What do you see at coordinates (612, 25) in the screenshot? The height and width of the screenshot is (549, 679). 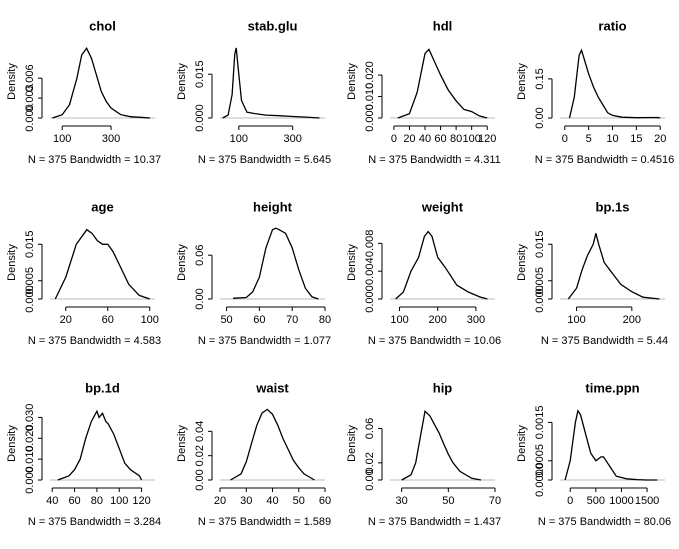 I see `panel-title: ratio` at bounding box center [612, 25].